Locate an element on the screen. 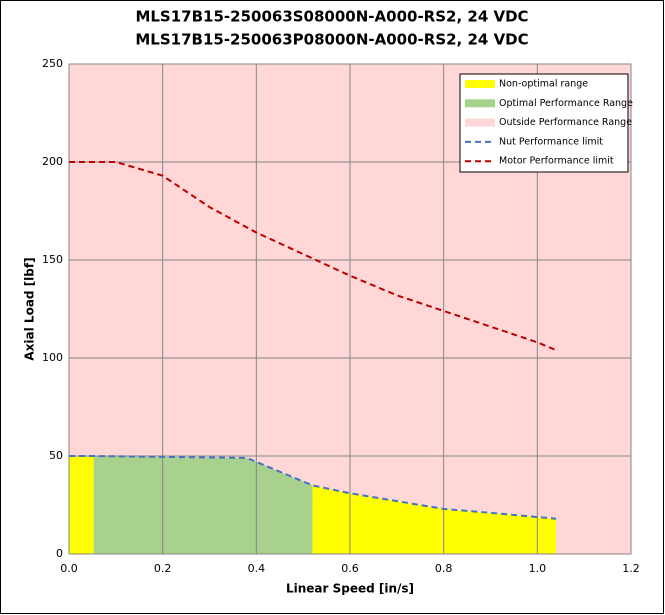 This screenshot has width=665, height=615. y-tick-label: 0 is located at coordinates (59, 553).